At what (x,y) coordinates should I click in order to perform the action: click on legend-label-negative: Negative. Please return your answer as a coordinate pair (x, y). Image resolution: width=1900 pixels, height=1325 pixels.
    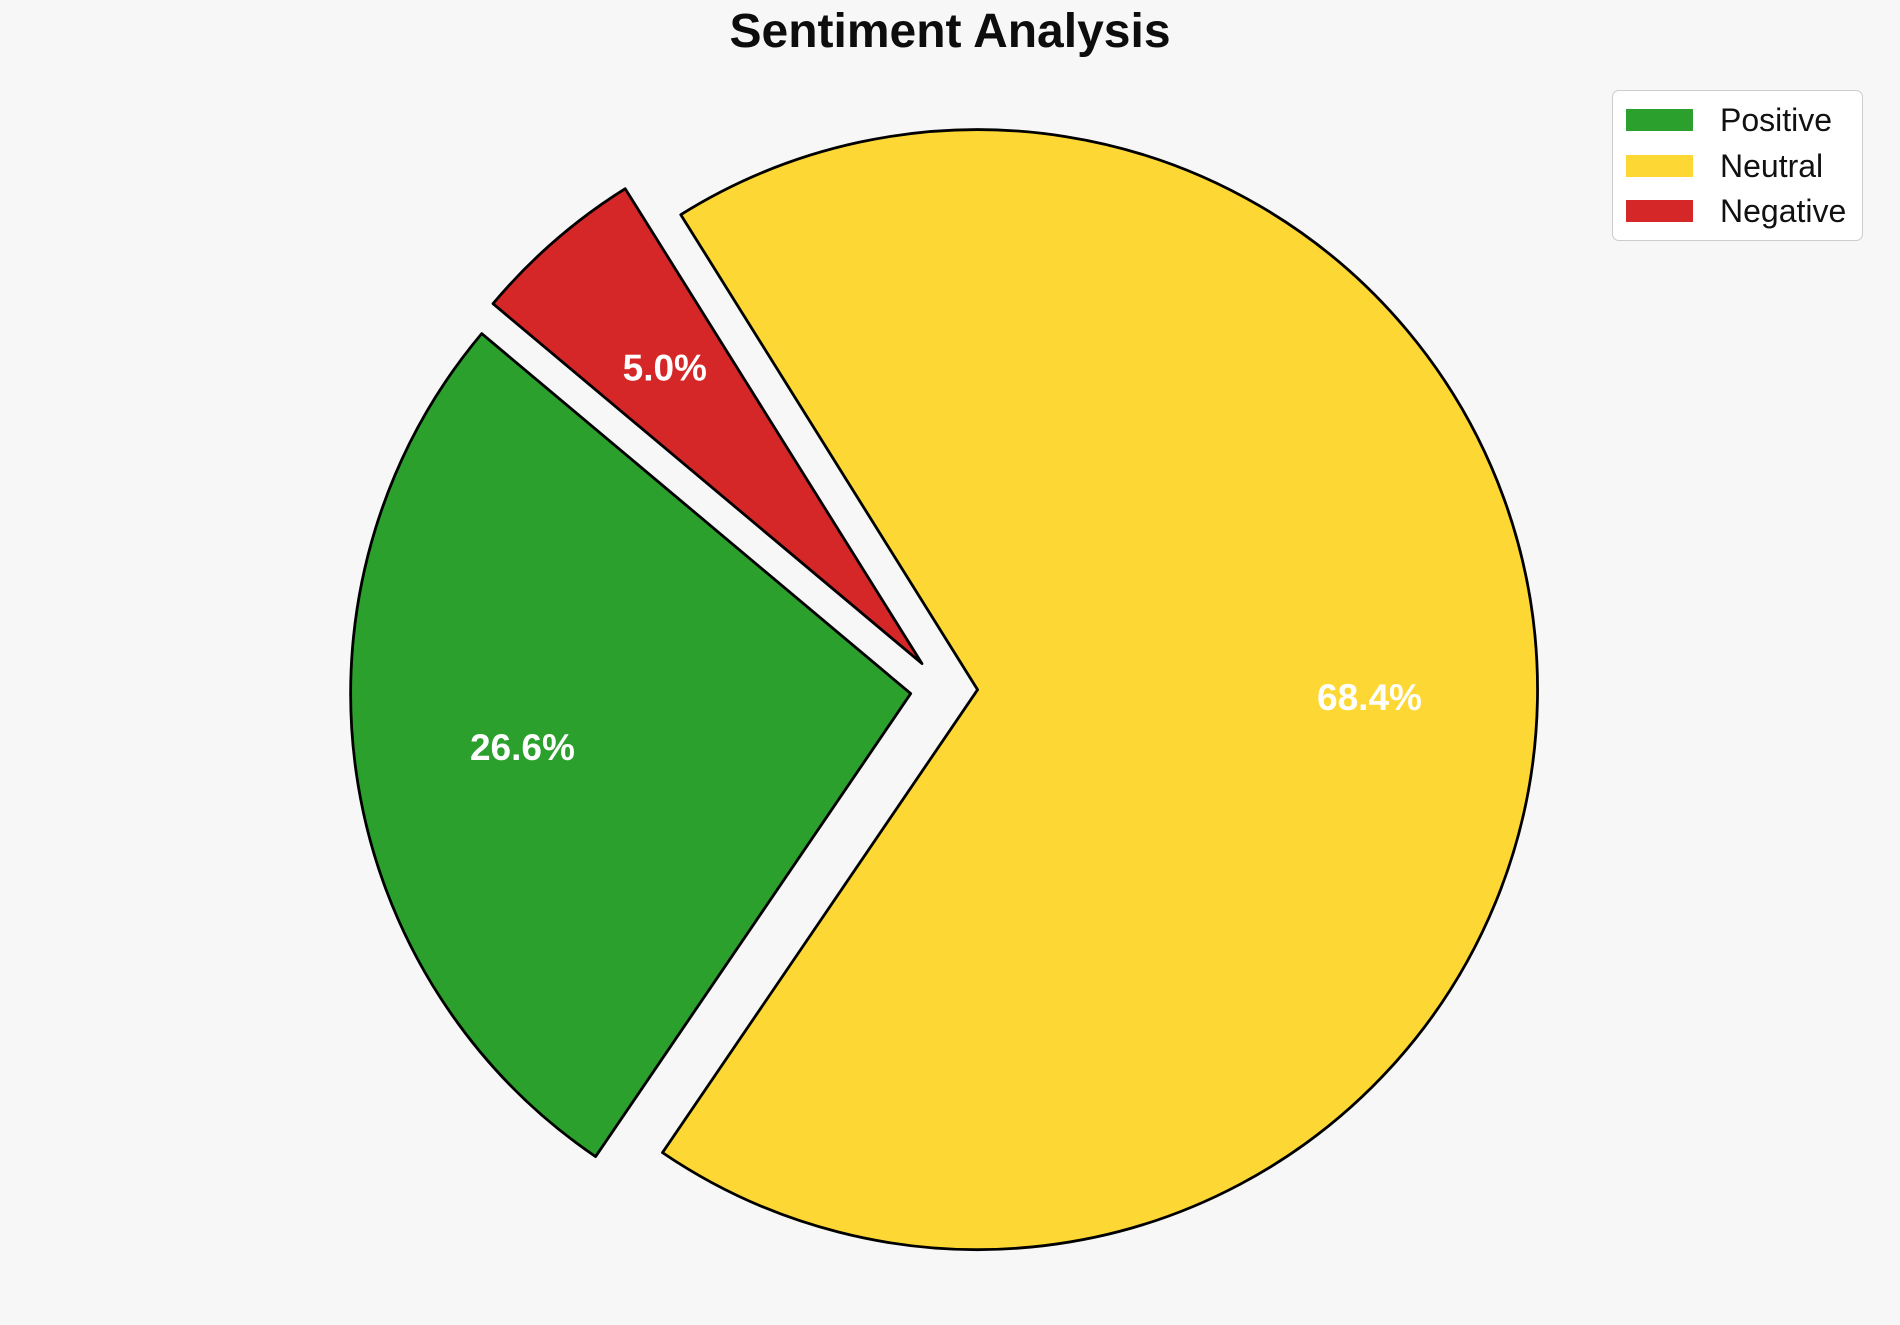
    Looking at the image, I should click on (1783, 211).